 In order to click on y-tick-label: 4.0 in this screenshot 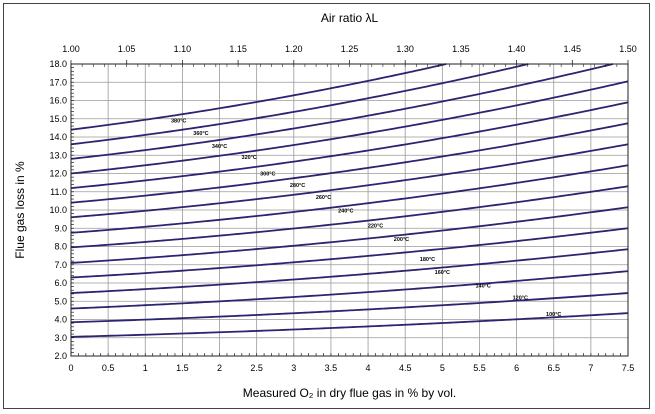, I will do `click(60, 320)`.